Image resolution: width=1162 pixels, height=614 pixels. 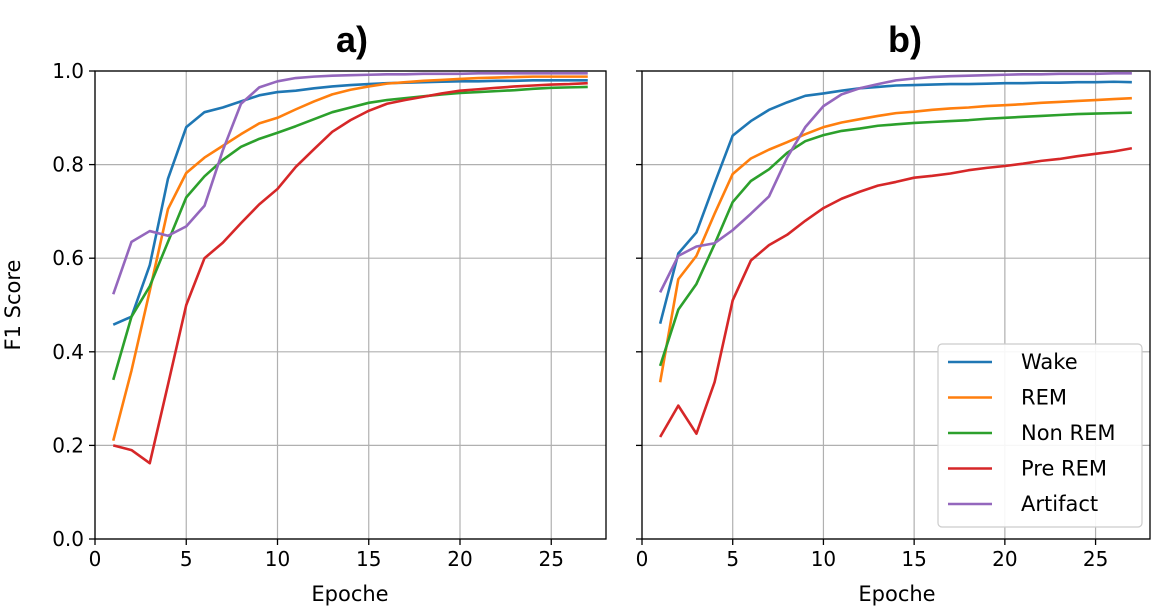 I want to click on panel-a-ytick-label-0-2: 0.2, so click(x=68, y=445).